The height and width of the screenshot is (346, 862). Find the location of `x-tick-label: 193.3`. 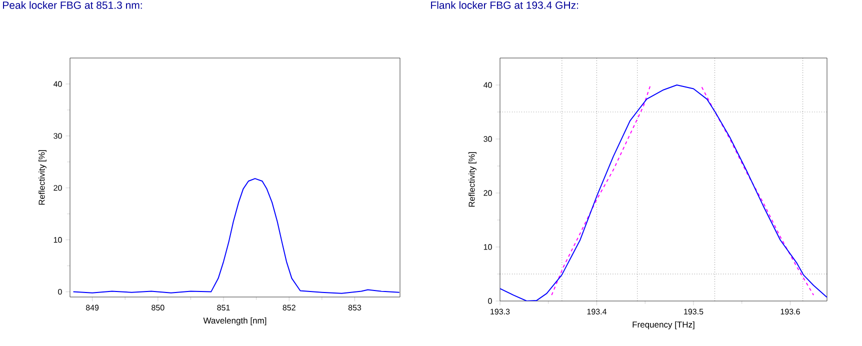

x-tick-label: 193.3 is located at coordinates (500, 311).